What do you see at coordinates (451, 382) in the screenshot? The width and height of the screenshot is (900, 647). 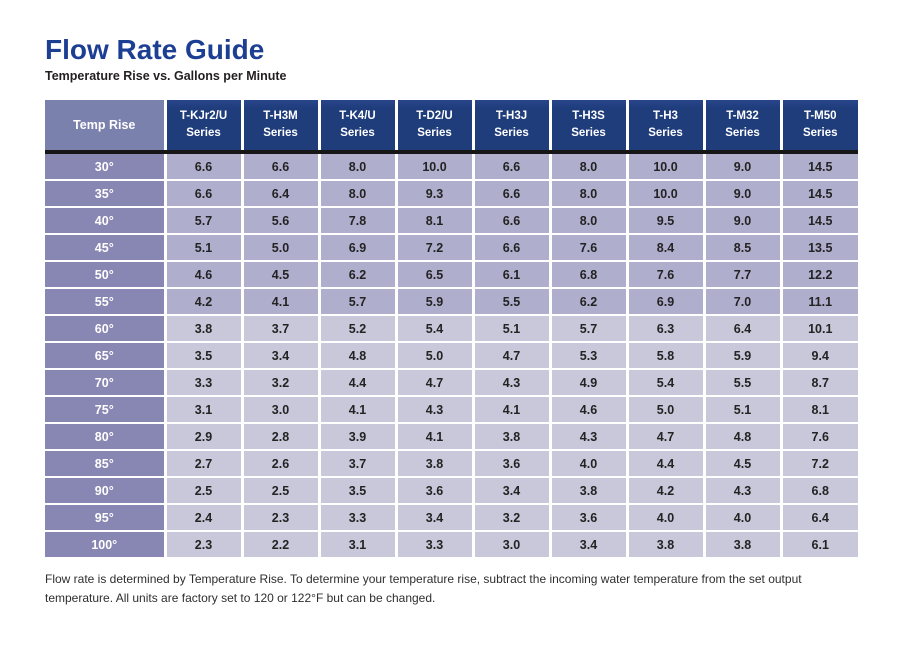 I see `table-row: 70° 3.3 3.2 4.4 4.7 4.3 4.9 5.4 5.5 8.7` at bounding box center [451, 382].